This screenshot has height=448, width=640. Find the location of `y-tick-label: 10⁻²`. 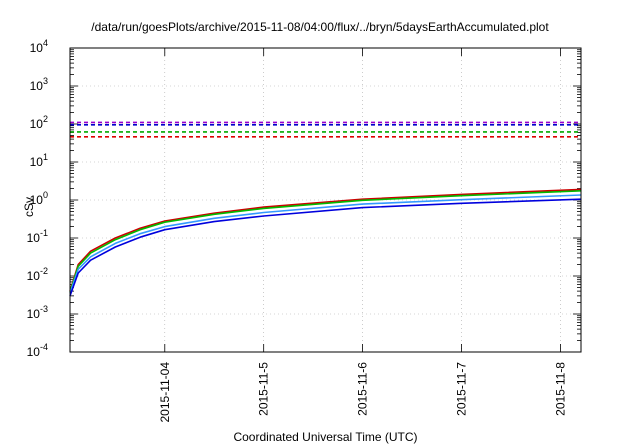

y-tick-label: 10⁻² is located at coordinates (37, 274).